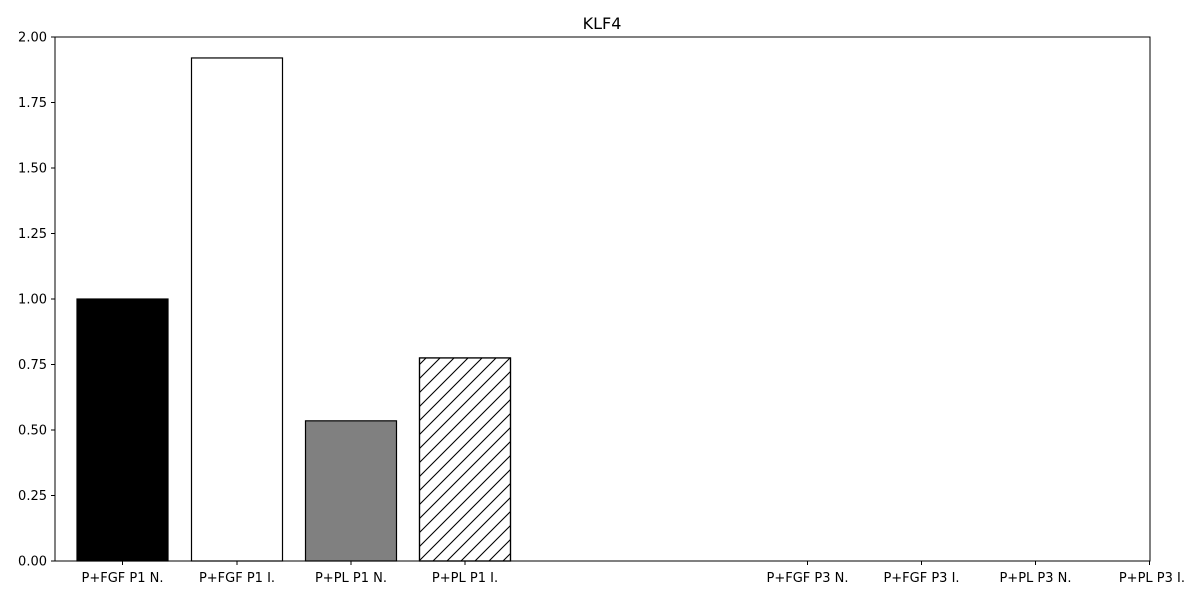 The height and width of the screenshot is (600, 1200). I want to click on x-tick-label-8: P+PL P3 I., so click(1152, 578).